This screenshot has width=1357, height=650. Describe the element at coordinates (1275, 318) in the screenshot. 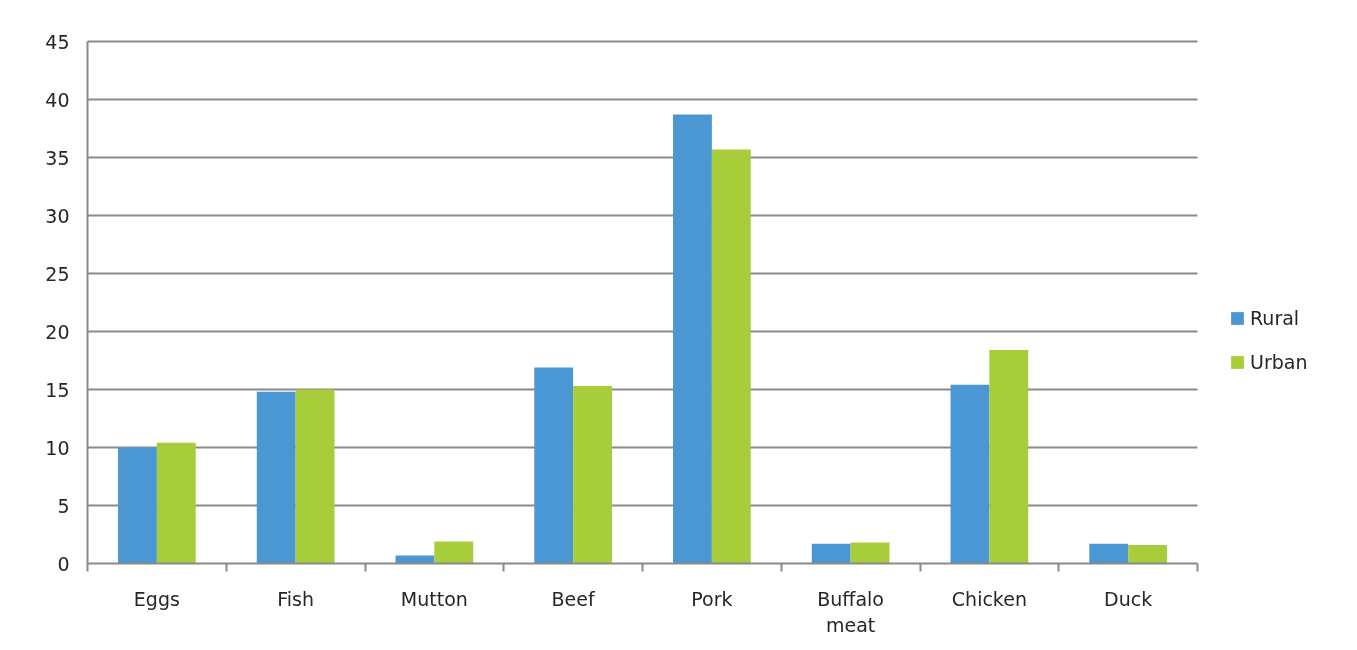

I see `legend-label: Rural` at that location.